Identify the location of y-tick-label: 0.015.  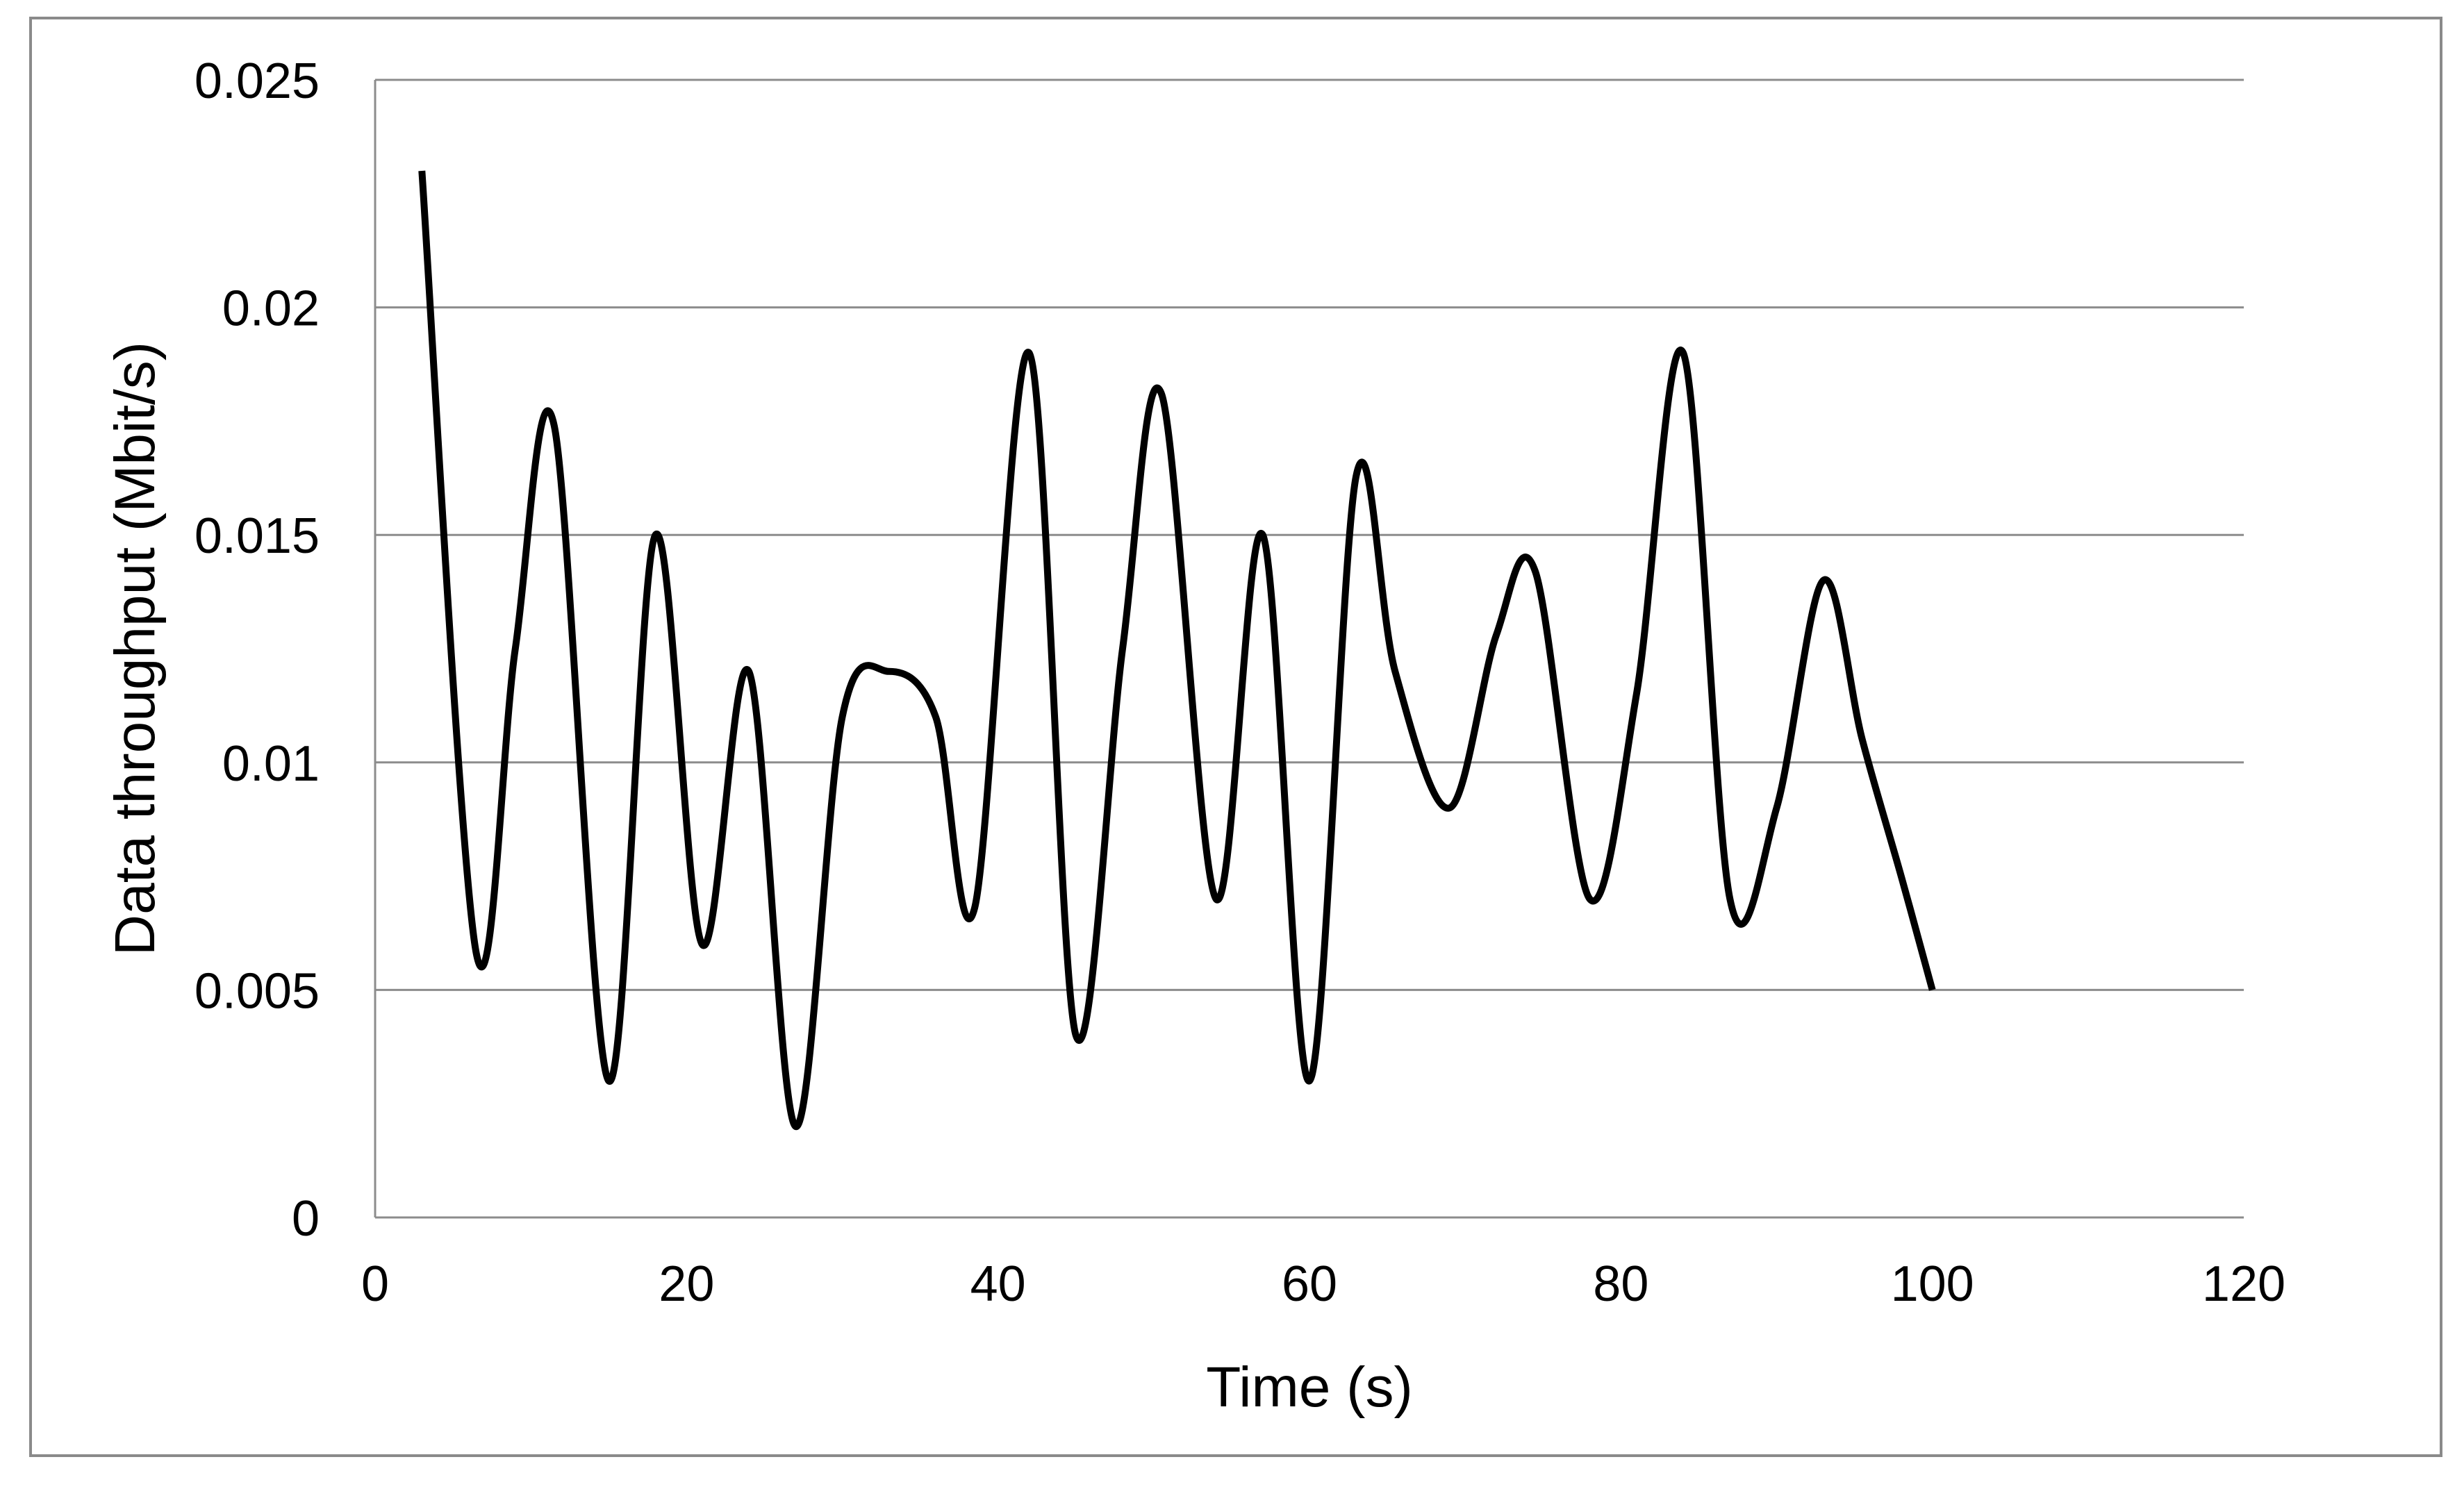
(257, 536).